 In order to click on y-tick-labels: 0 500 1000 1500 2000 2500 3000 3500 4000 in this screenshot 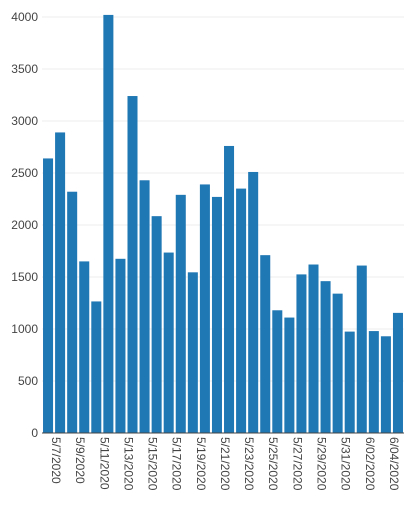, I will do `click(24, 225)`.